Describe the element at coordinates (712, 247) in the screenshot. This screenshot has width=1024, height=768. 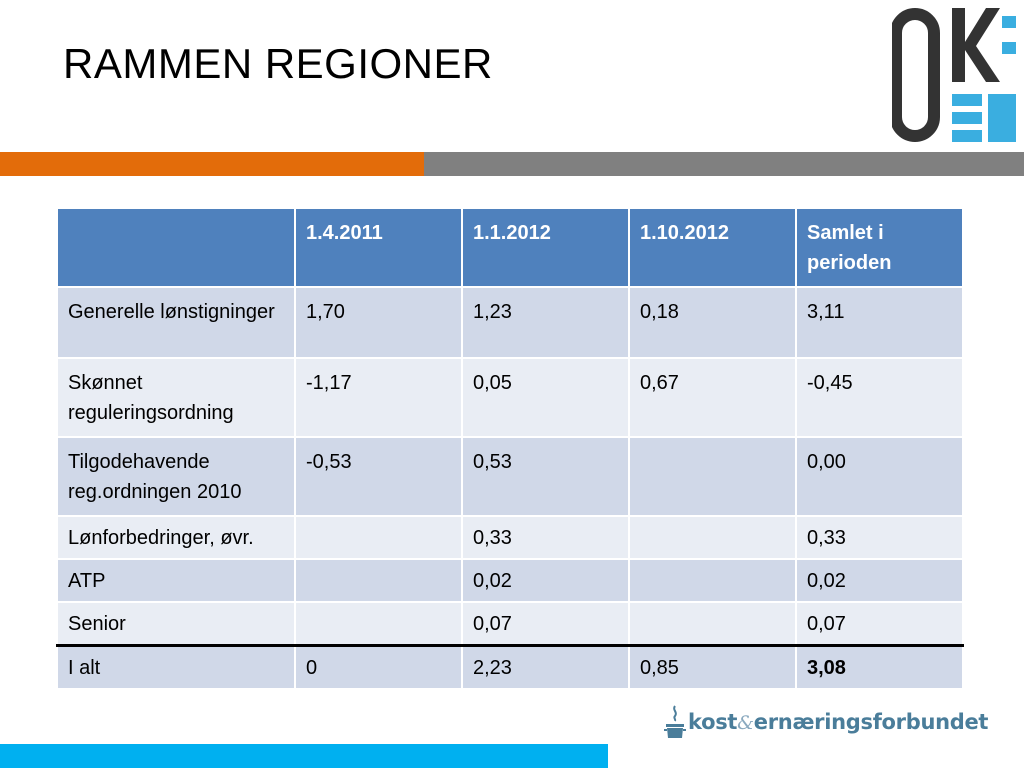
I see `table-header-cell: 1.10.2012` at that location.